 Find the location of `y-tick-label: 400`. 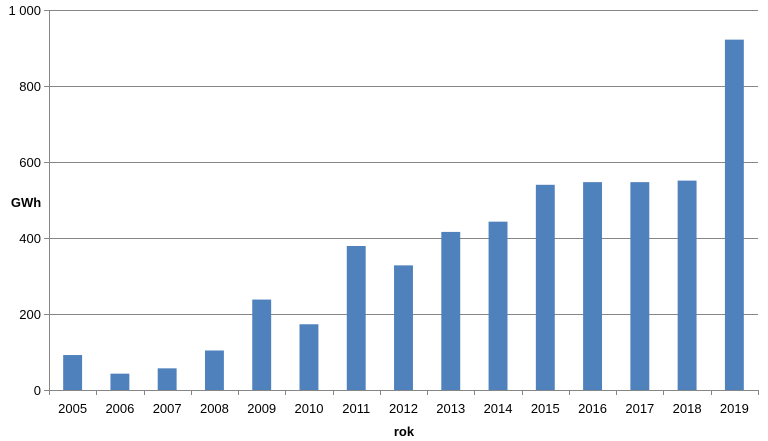

y-tick-label: 400 is located at coordinates (30, 238).